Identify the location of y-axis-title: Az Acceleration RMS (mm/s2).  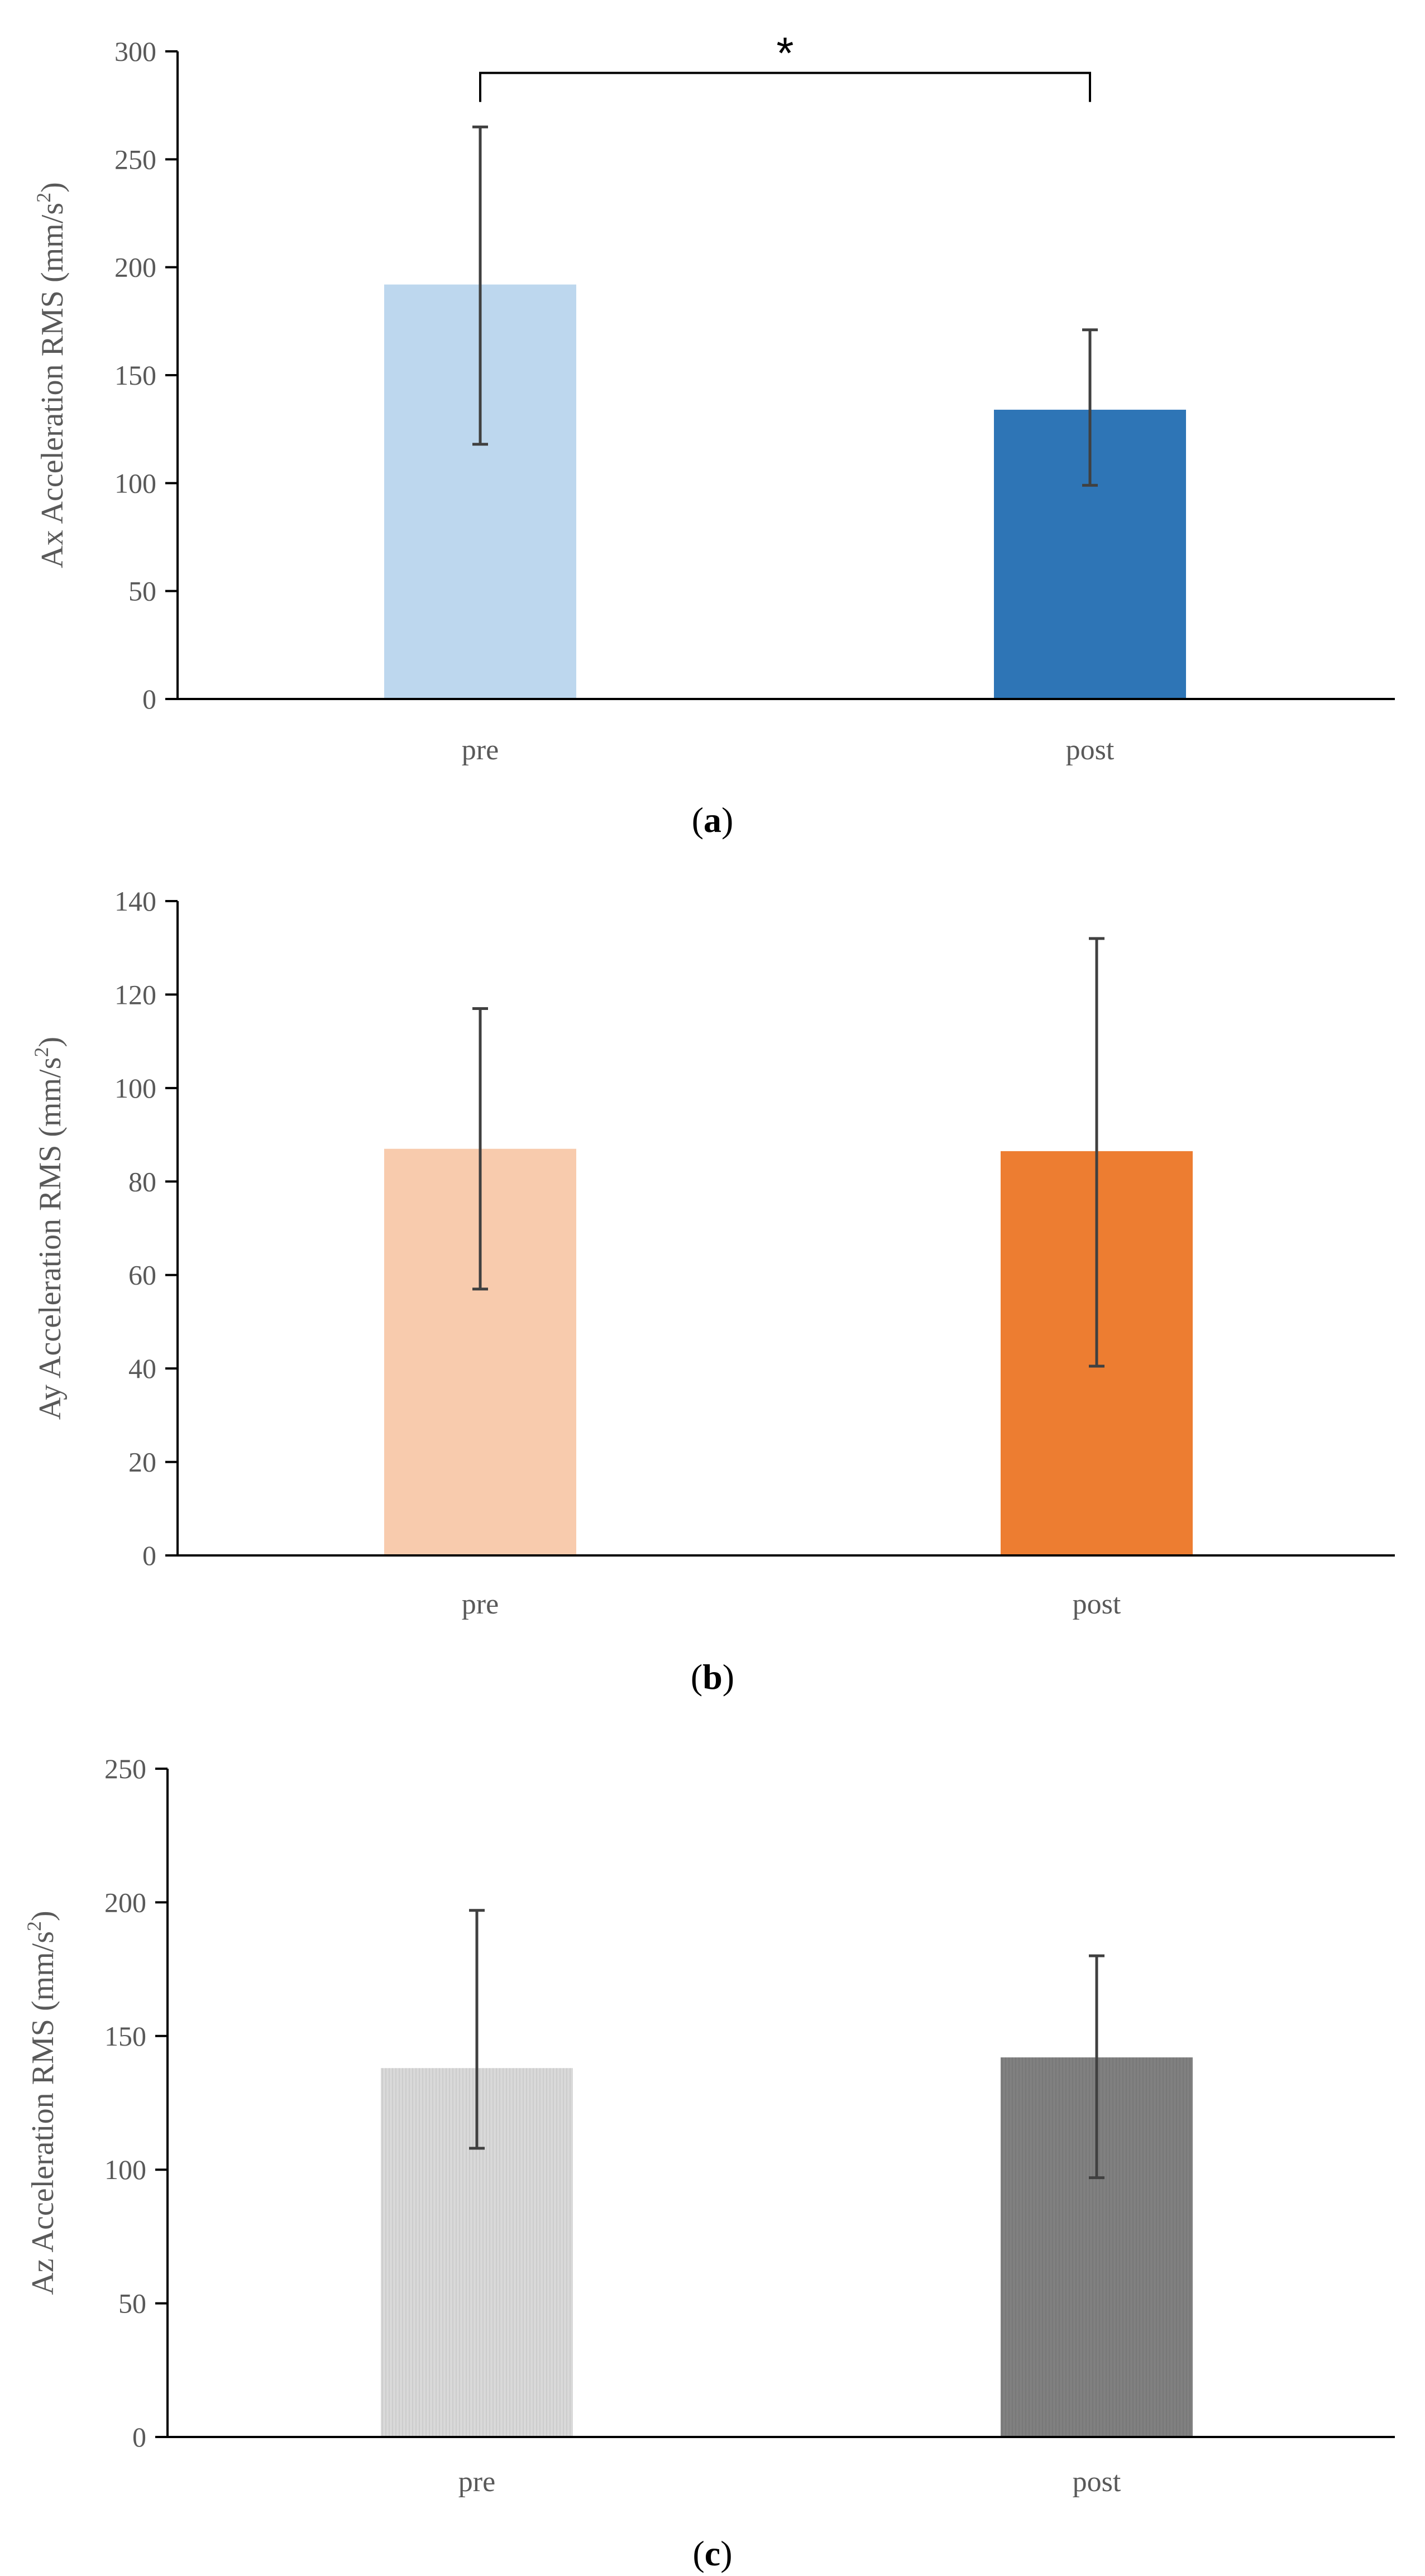
(41, 2103).